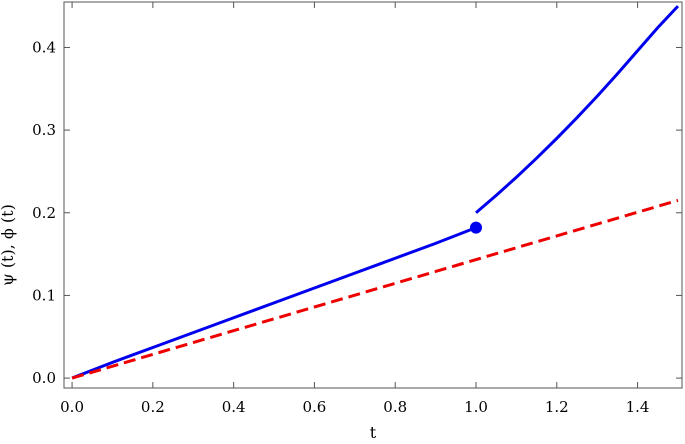 The width and height of the screenshot is (685, 444). I want to click on endpoint-marker, so click(476, 227).